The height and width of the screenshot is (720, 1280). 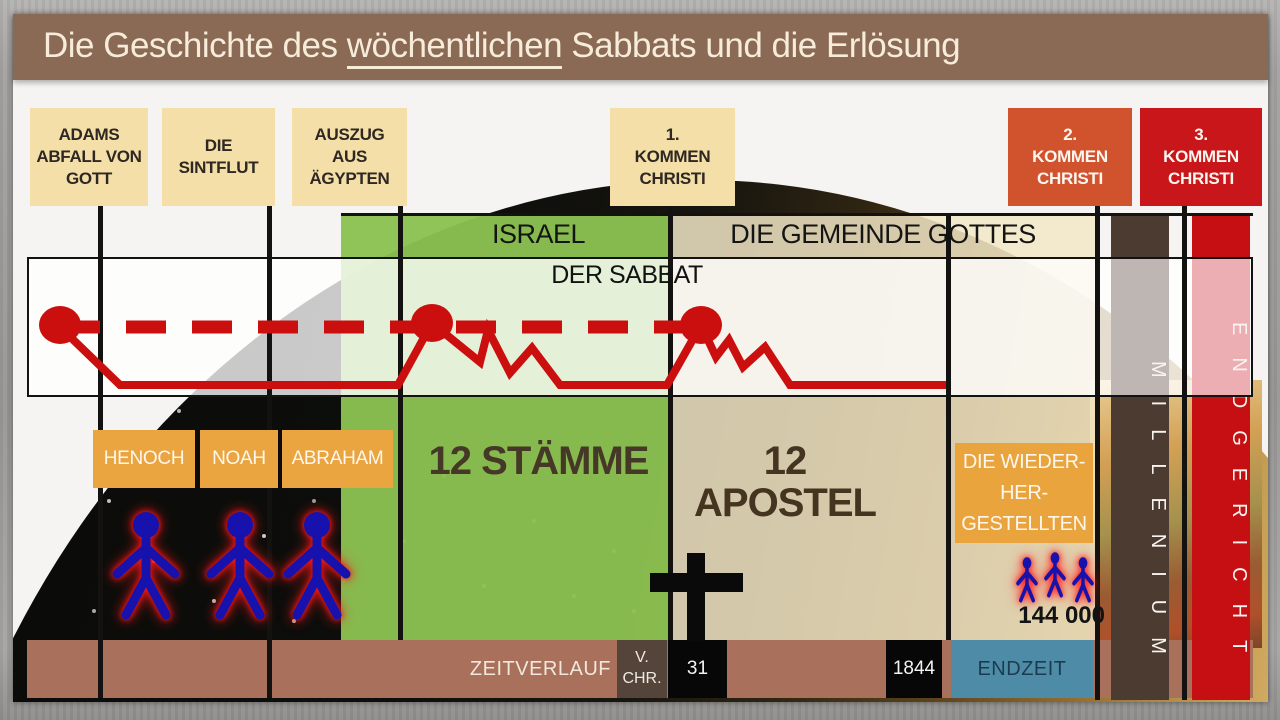 I want to click on endgericht-band-bottom, so click(x=1221, y=548).